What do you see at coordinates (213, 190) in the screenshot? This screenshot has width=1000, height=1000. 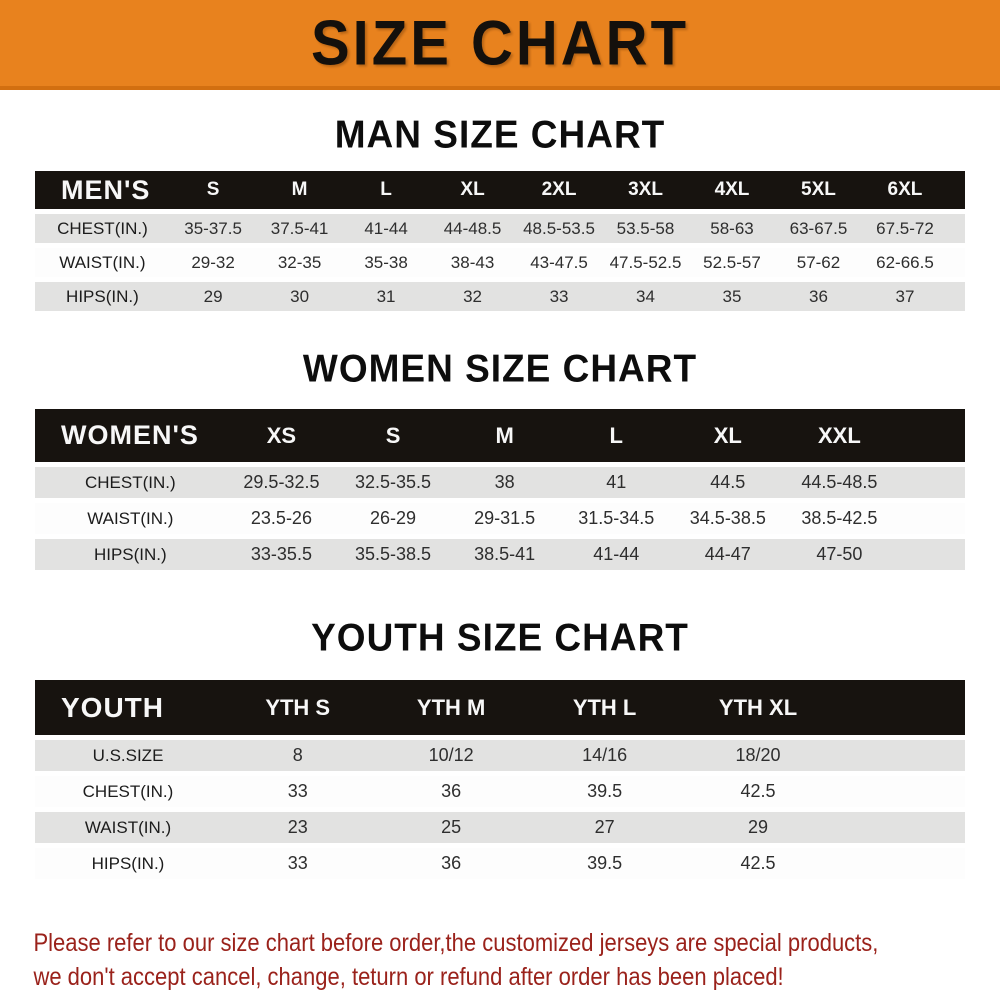 I see `column-header: S` at bounding box center [213, 190].